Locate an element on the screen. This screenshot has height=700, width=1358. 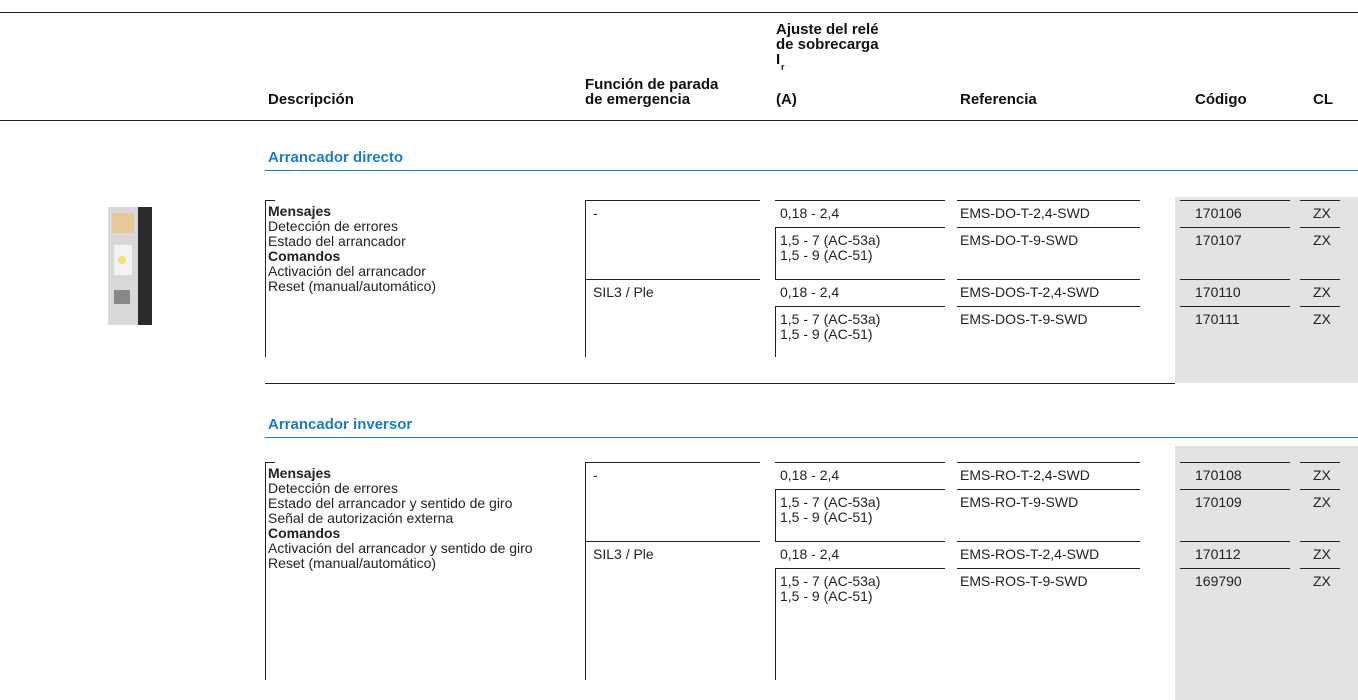
col-setting-symbol: I is located at coordinates (778, 59).